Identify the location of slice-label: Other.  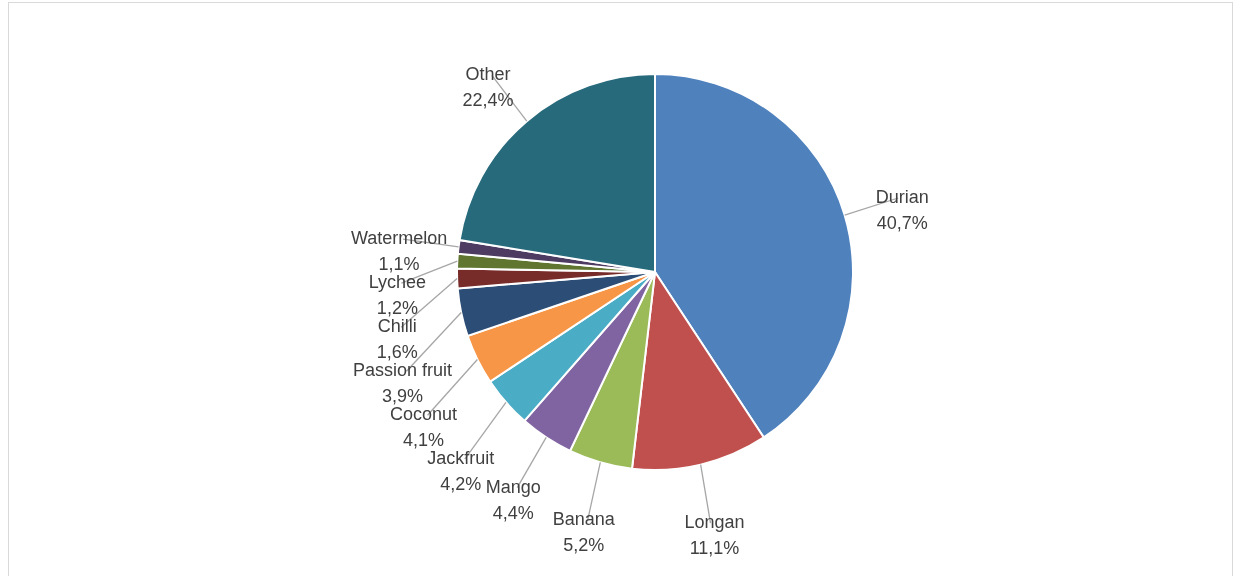
(488, 74).